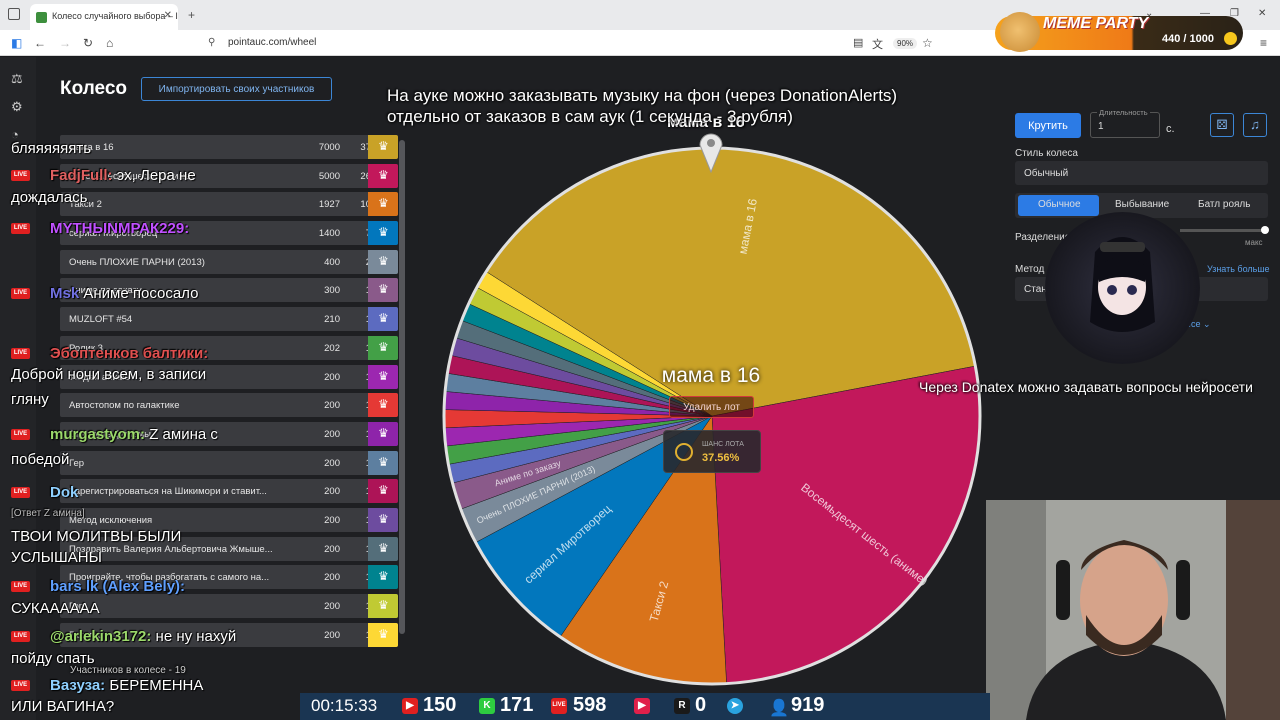  Describe the element at coordinates (1020, 32) in the screenshot. I see `doge-icon` at that location.